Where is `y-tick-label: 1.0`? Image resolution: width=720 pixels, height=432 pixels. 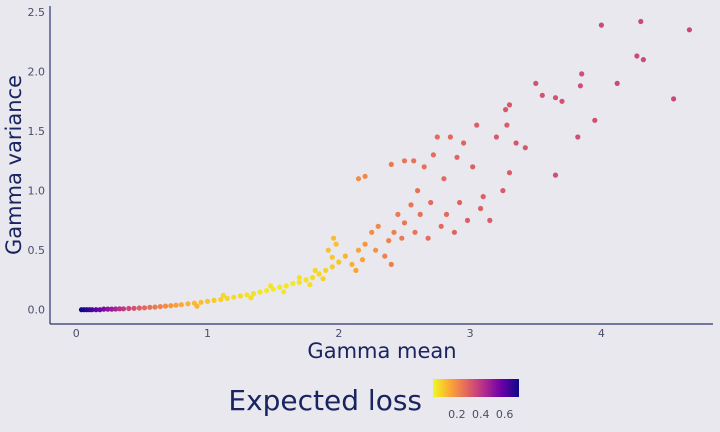 y-tick-label: 1.0 is located at coordinates (37, 191).